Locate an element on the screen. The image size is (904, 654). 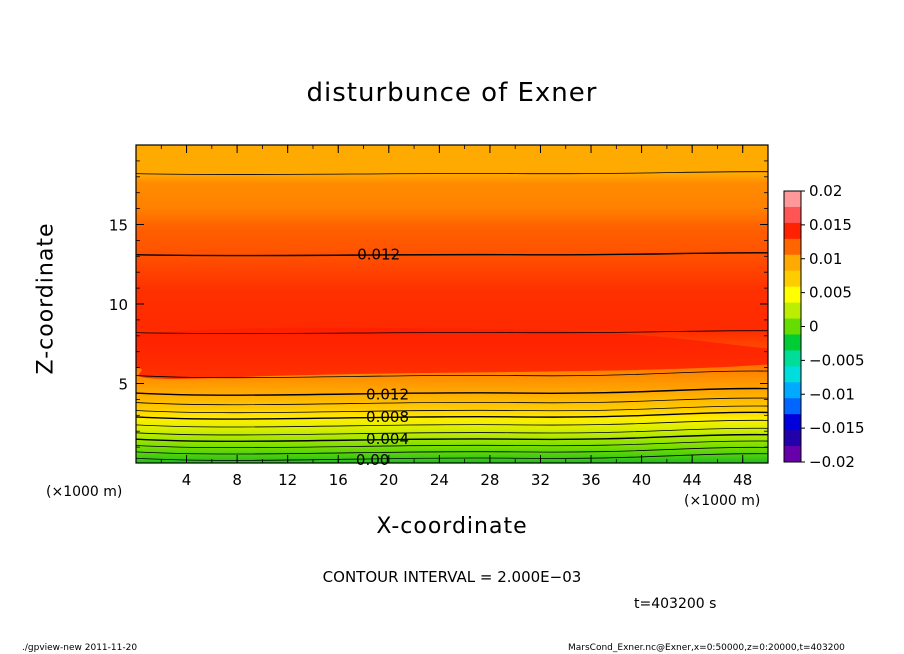
x-tick-label: 48 is located at coordinates (742, 480).